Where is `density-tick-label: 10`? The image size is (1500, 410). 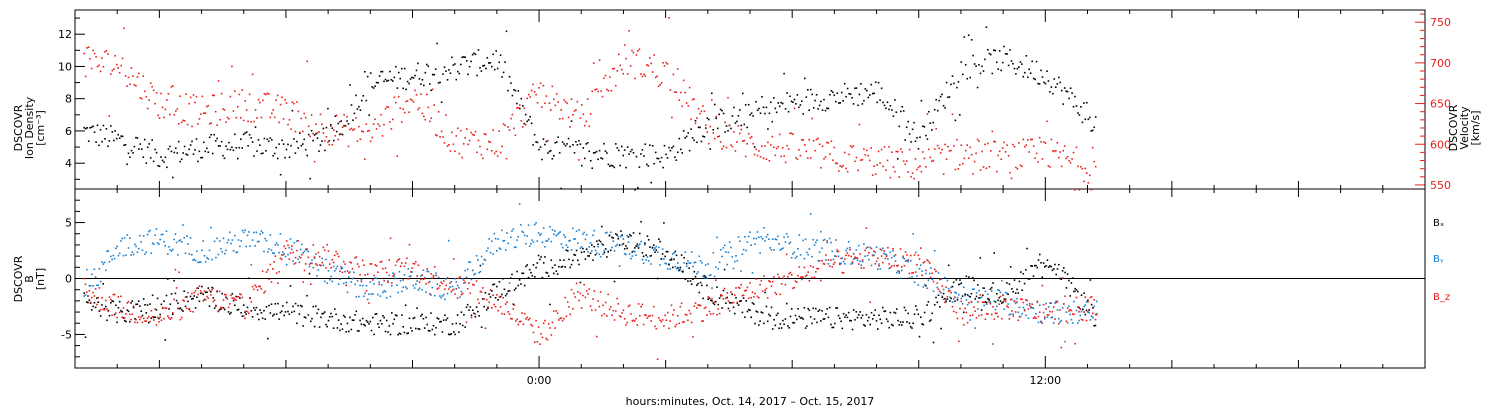 density-tick-label: 10 is located at coordinates (65, 66).